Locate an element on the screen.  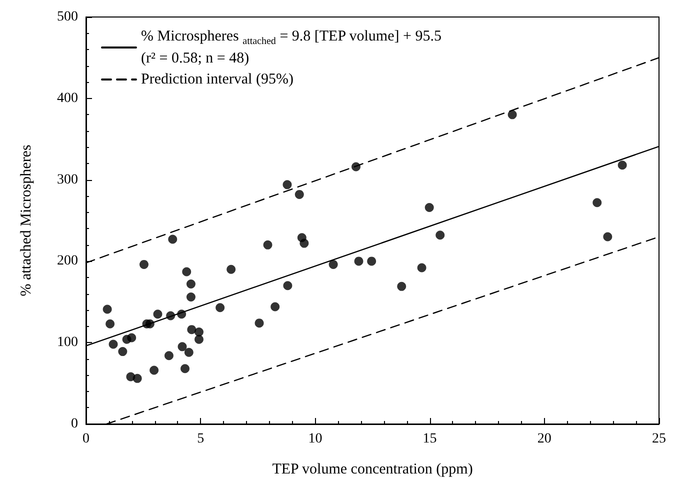
y-tick-label: 100 is located at coordinates (67, 342).